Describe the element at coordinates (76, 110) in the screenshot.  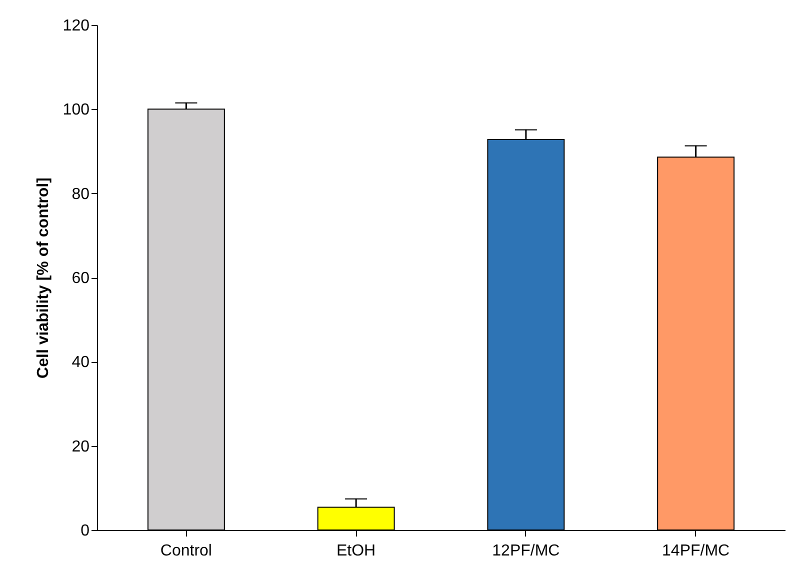
I see `y-tick-label: 100` at that location.